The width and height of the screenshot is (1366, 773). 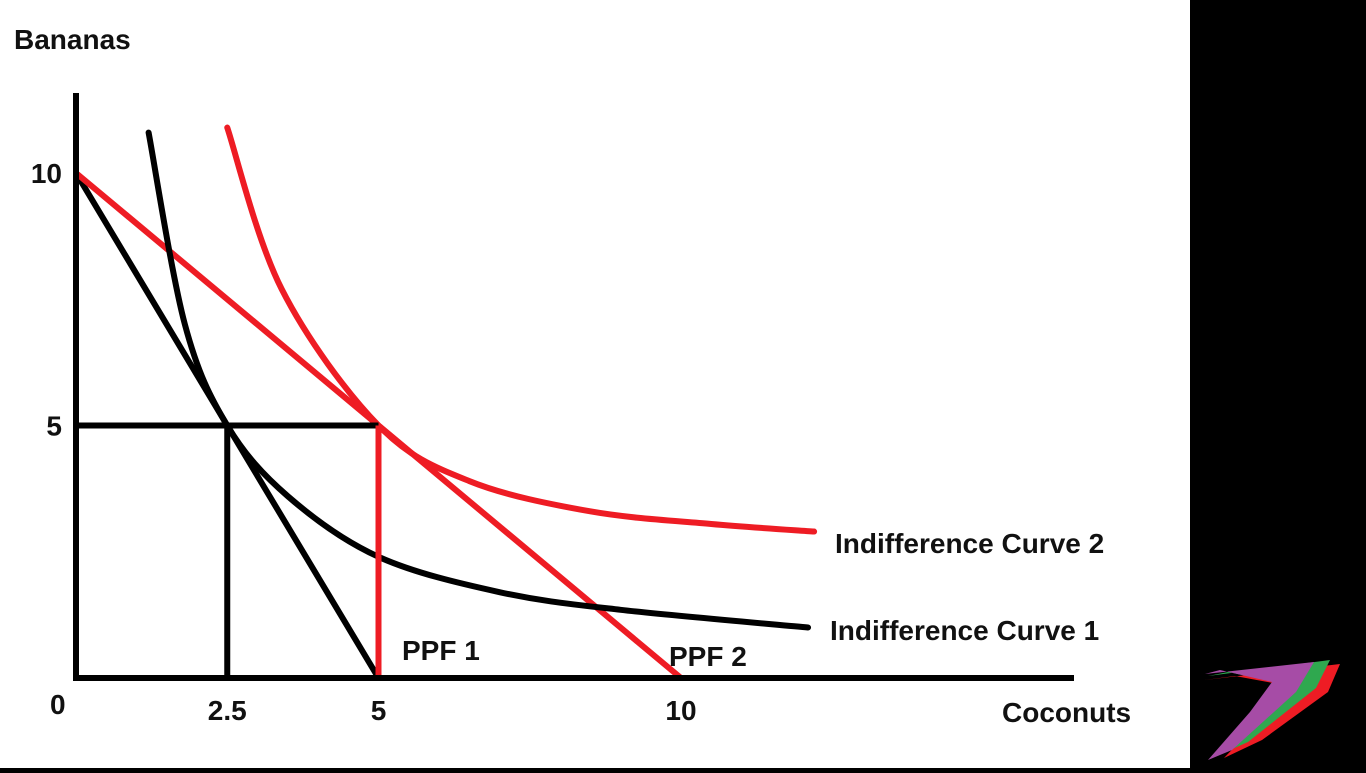 What do you see at coordinates (1259, 711) in the screenshot?
I see `logo-purple-stripe` at bounding box center [1259, 711].